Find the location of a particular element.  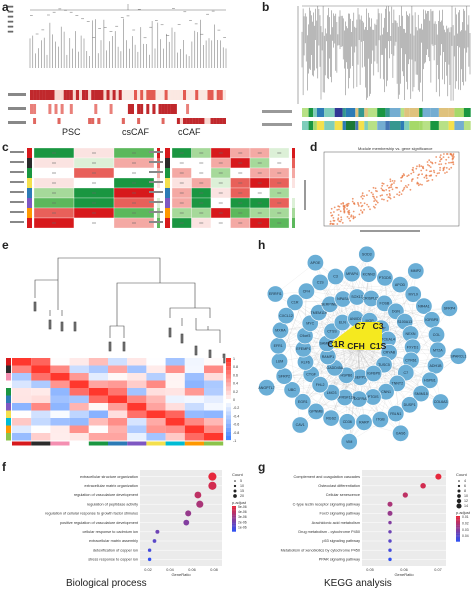

h-node-label: MYL9 is located at coordinates (413, 294).